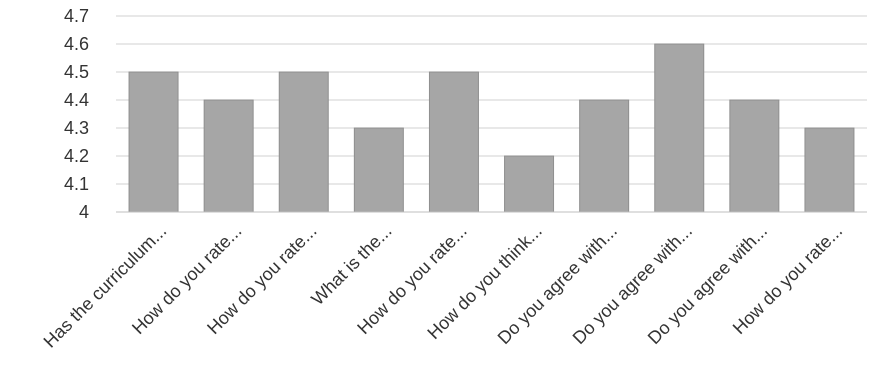 The image size is (877, 390). Describe the element at coordinates (76, 72) in the screenshot. I see `y-tick-label: 4.5` at that location.